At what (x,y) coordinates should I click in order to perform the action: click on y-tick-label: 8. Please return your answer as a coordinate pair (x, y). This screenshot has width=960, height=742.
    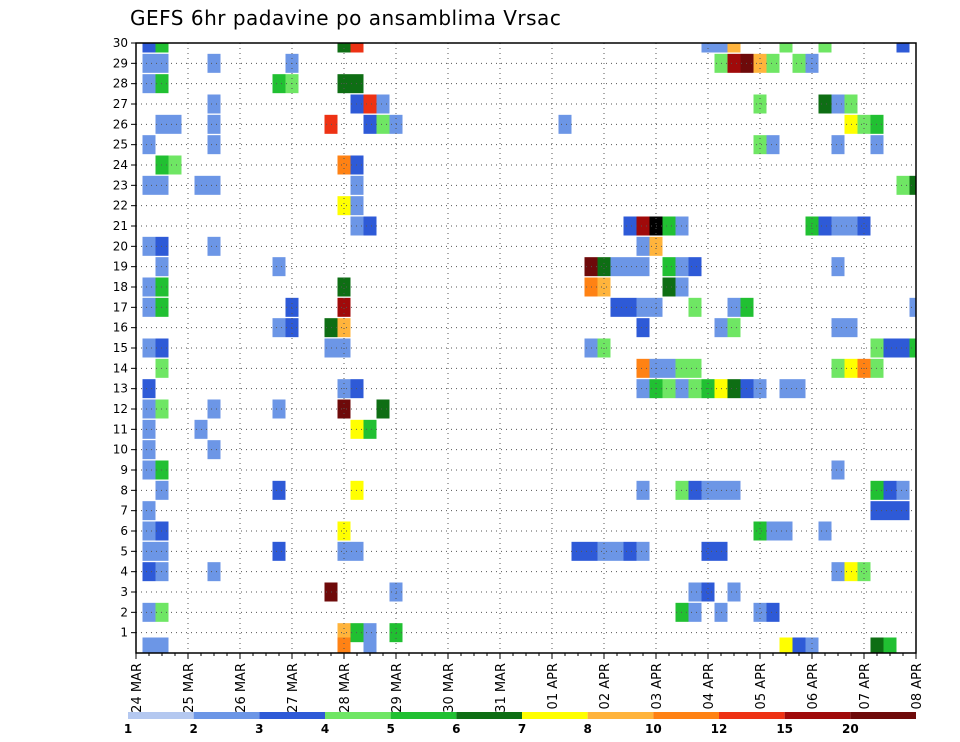
    Looking at the image, I should click on (124, 490).